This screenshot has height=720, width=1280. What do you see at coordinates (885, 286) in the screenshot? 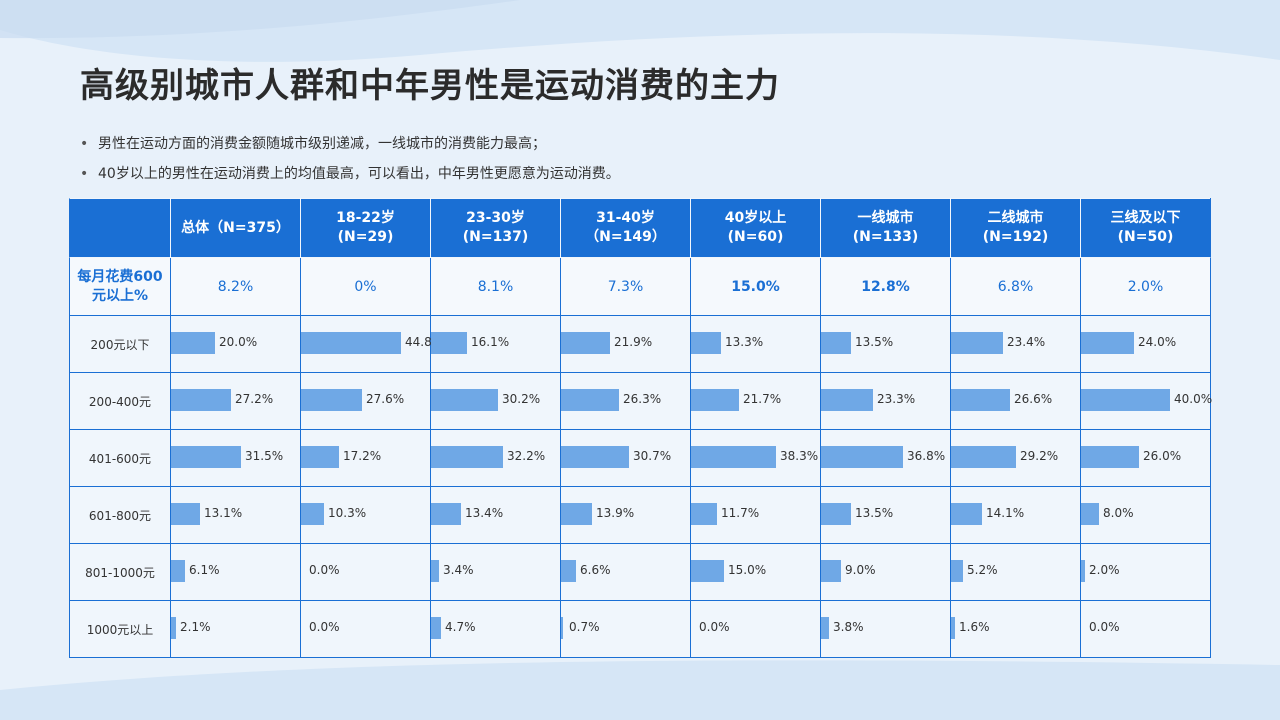
I see `highlight-value: 12.8%` at bounding box center [885, 286].